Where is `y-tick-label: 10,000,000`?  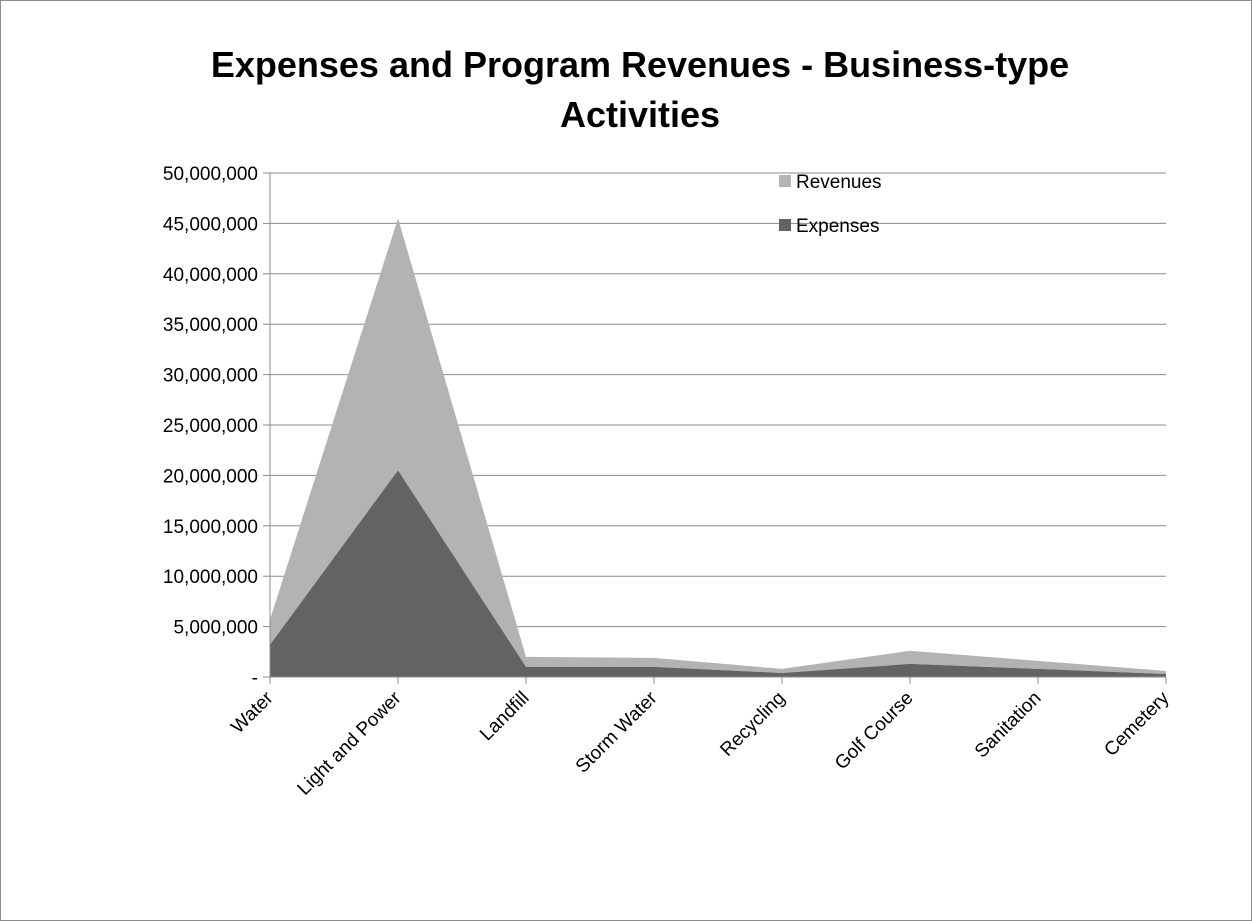
y-tick-label: 10,000,000 is located at coordinates (210, 577).